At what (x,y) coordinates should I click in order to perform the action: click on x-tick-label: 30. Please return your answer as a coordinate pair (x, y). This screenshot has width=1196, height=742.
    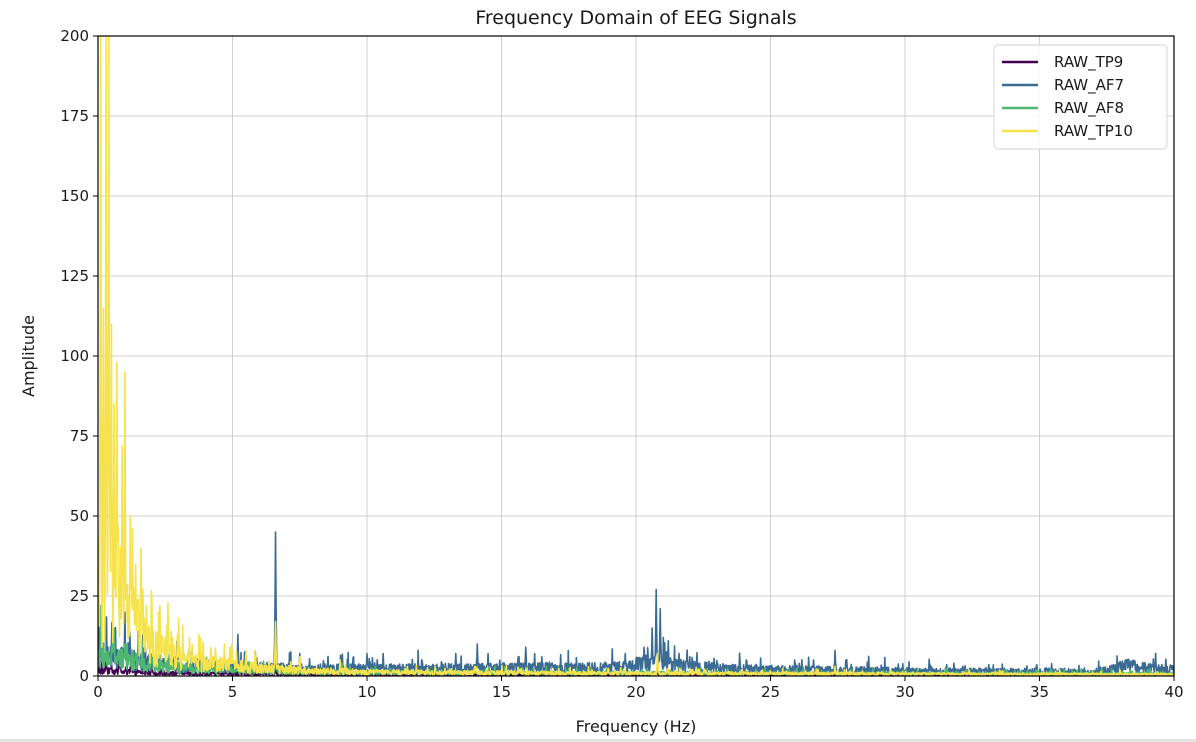
    Looking at the image, I should click on (904, 692).